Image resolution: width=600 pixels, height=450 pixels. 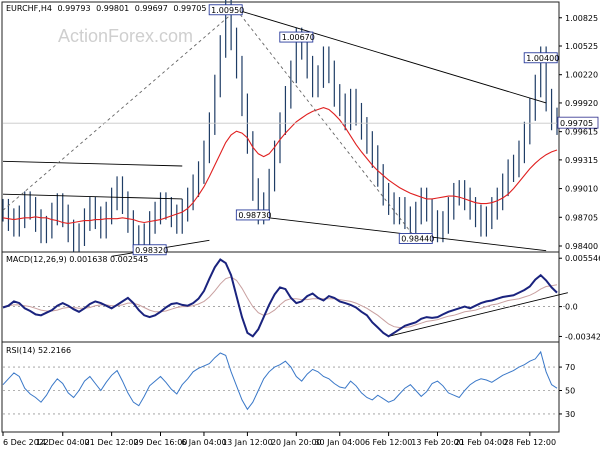 I want to click on price-y-tick-label: 0.98400, so click(x=581, y=246).